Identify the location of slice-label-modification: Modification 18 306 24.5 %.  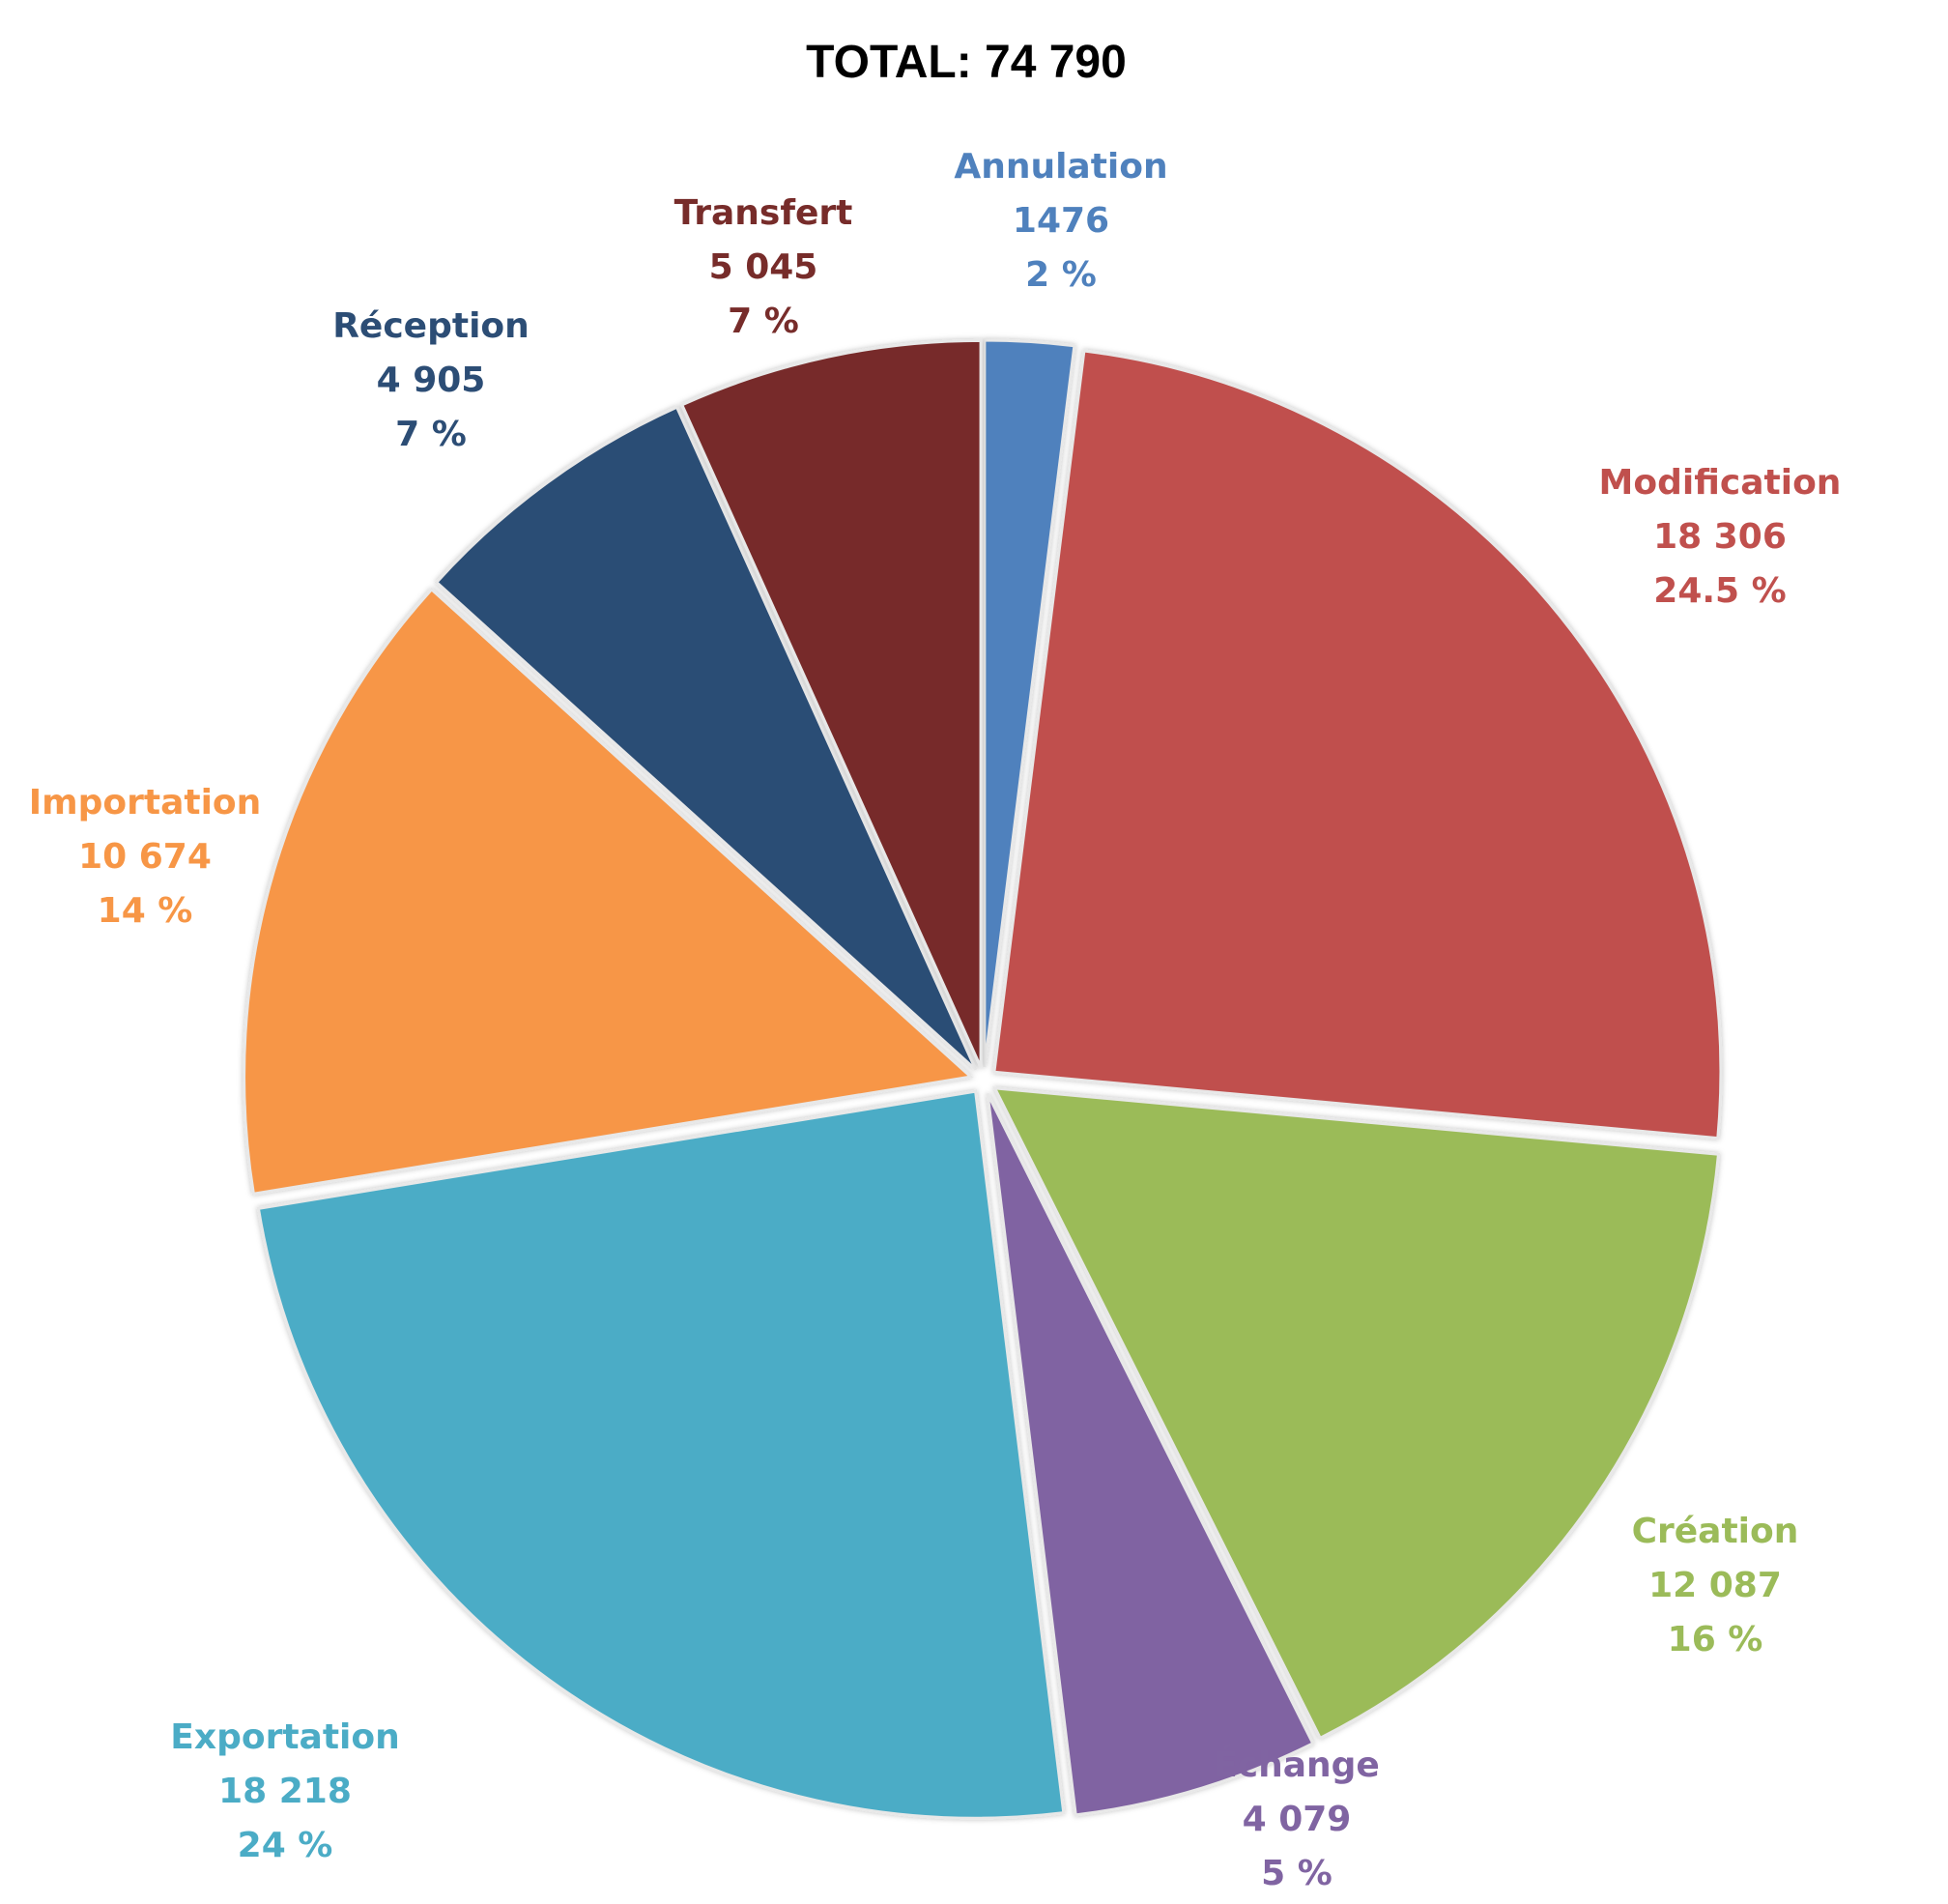
(1720, 537).